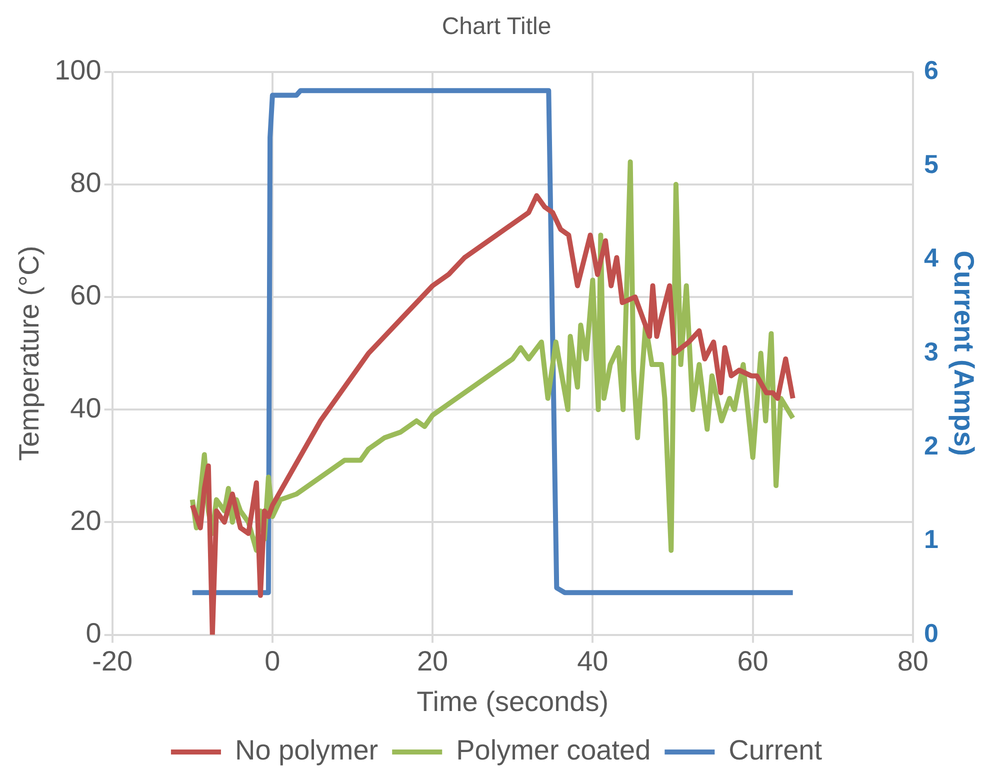 This screenshot has height=781, width=993. What do you see at coordinates (592, 660) in the screenshot?
I see `x-tick-label: 40` at bounding box center [592, 660].